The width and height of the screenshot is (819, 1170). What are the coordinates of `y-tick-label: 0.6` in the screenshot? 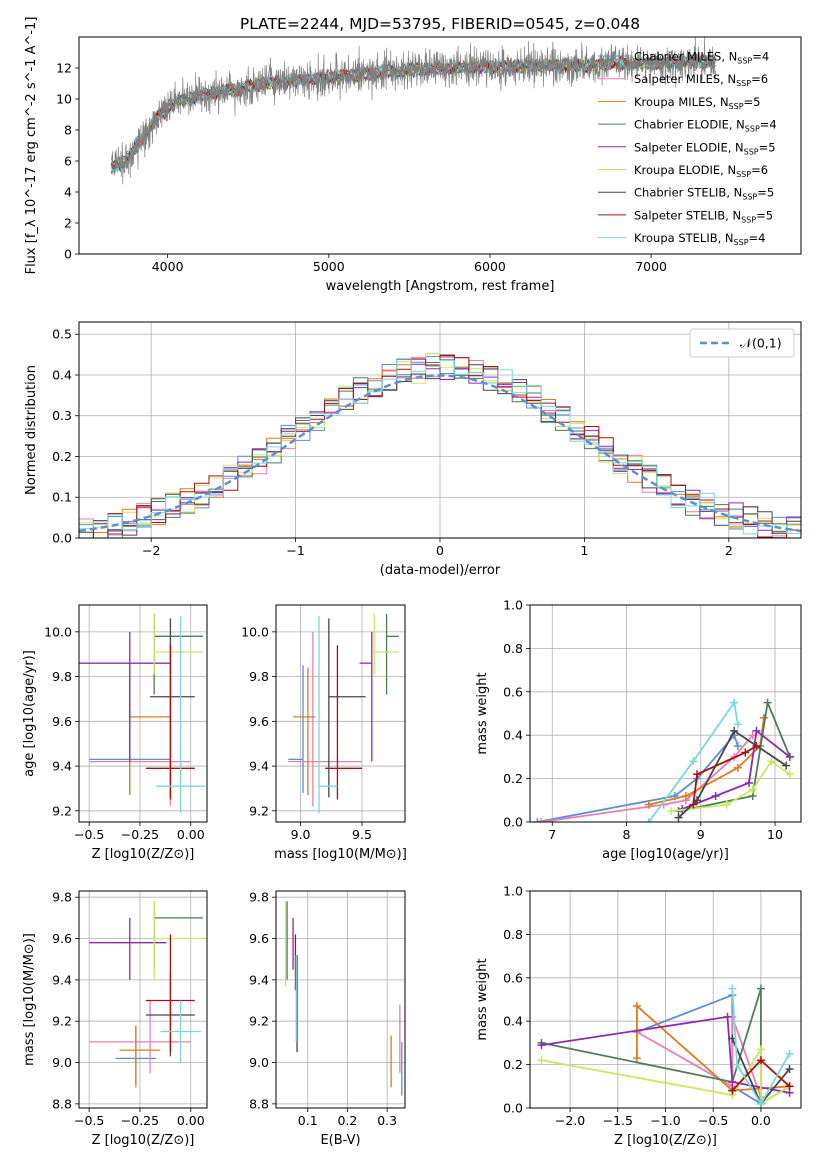 It's located at (513, 977).